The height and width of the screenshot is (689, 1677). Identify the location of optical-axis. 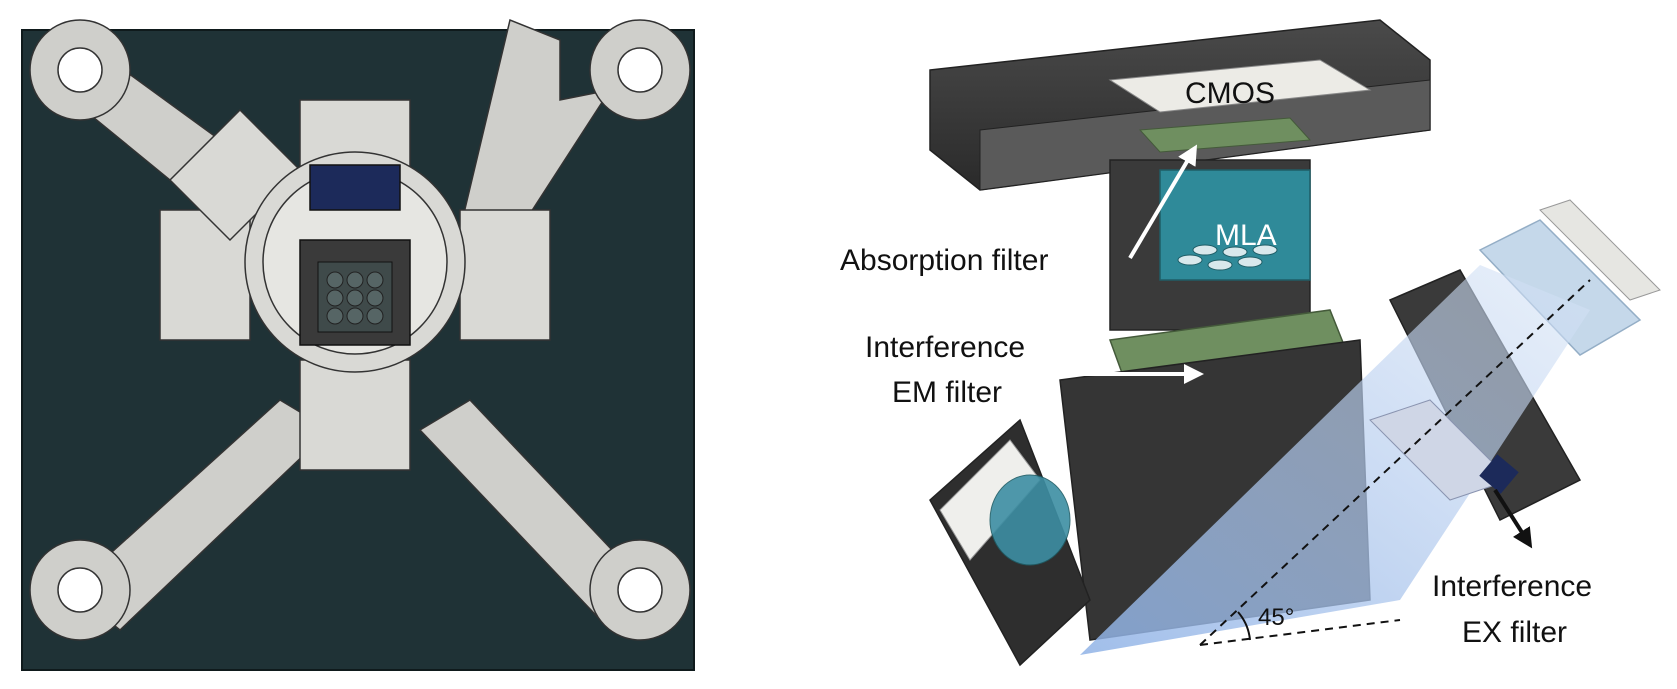
(1395, 462).